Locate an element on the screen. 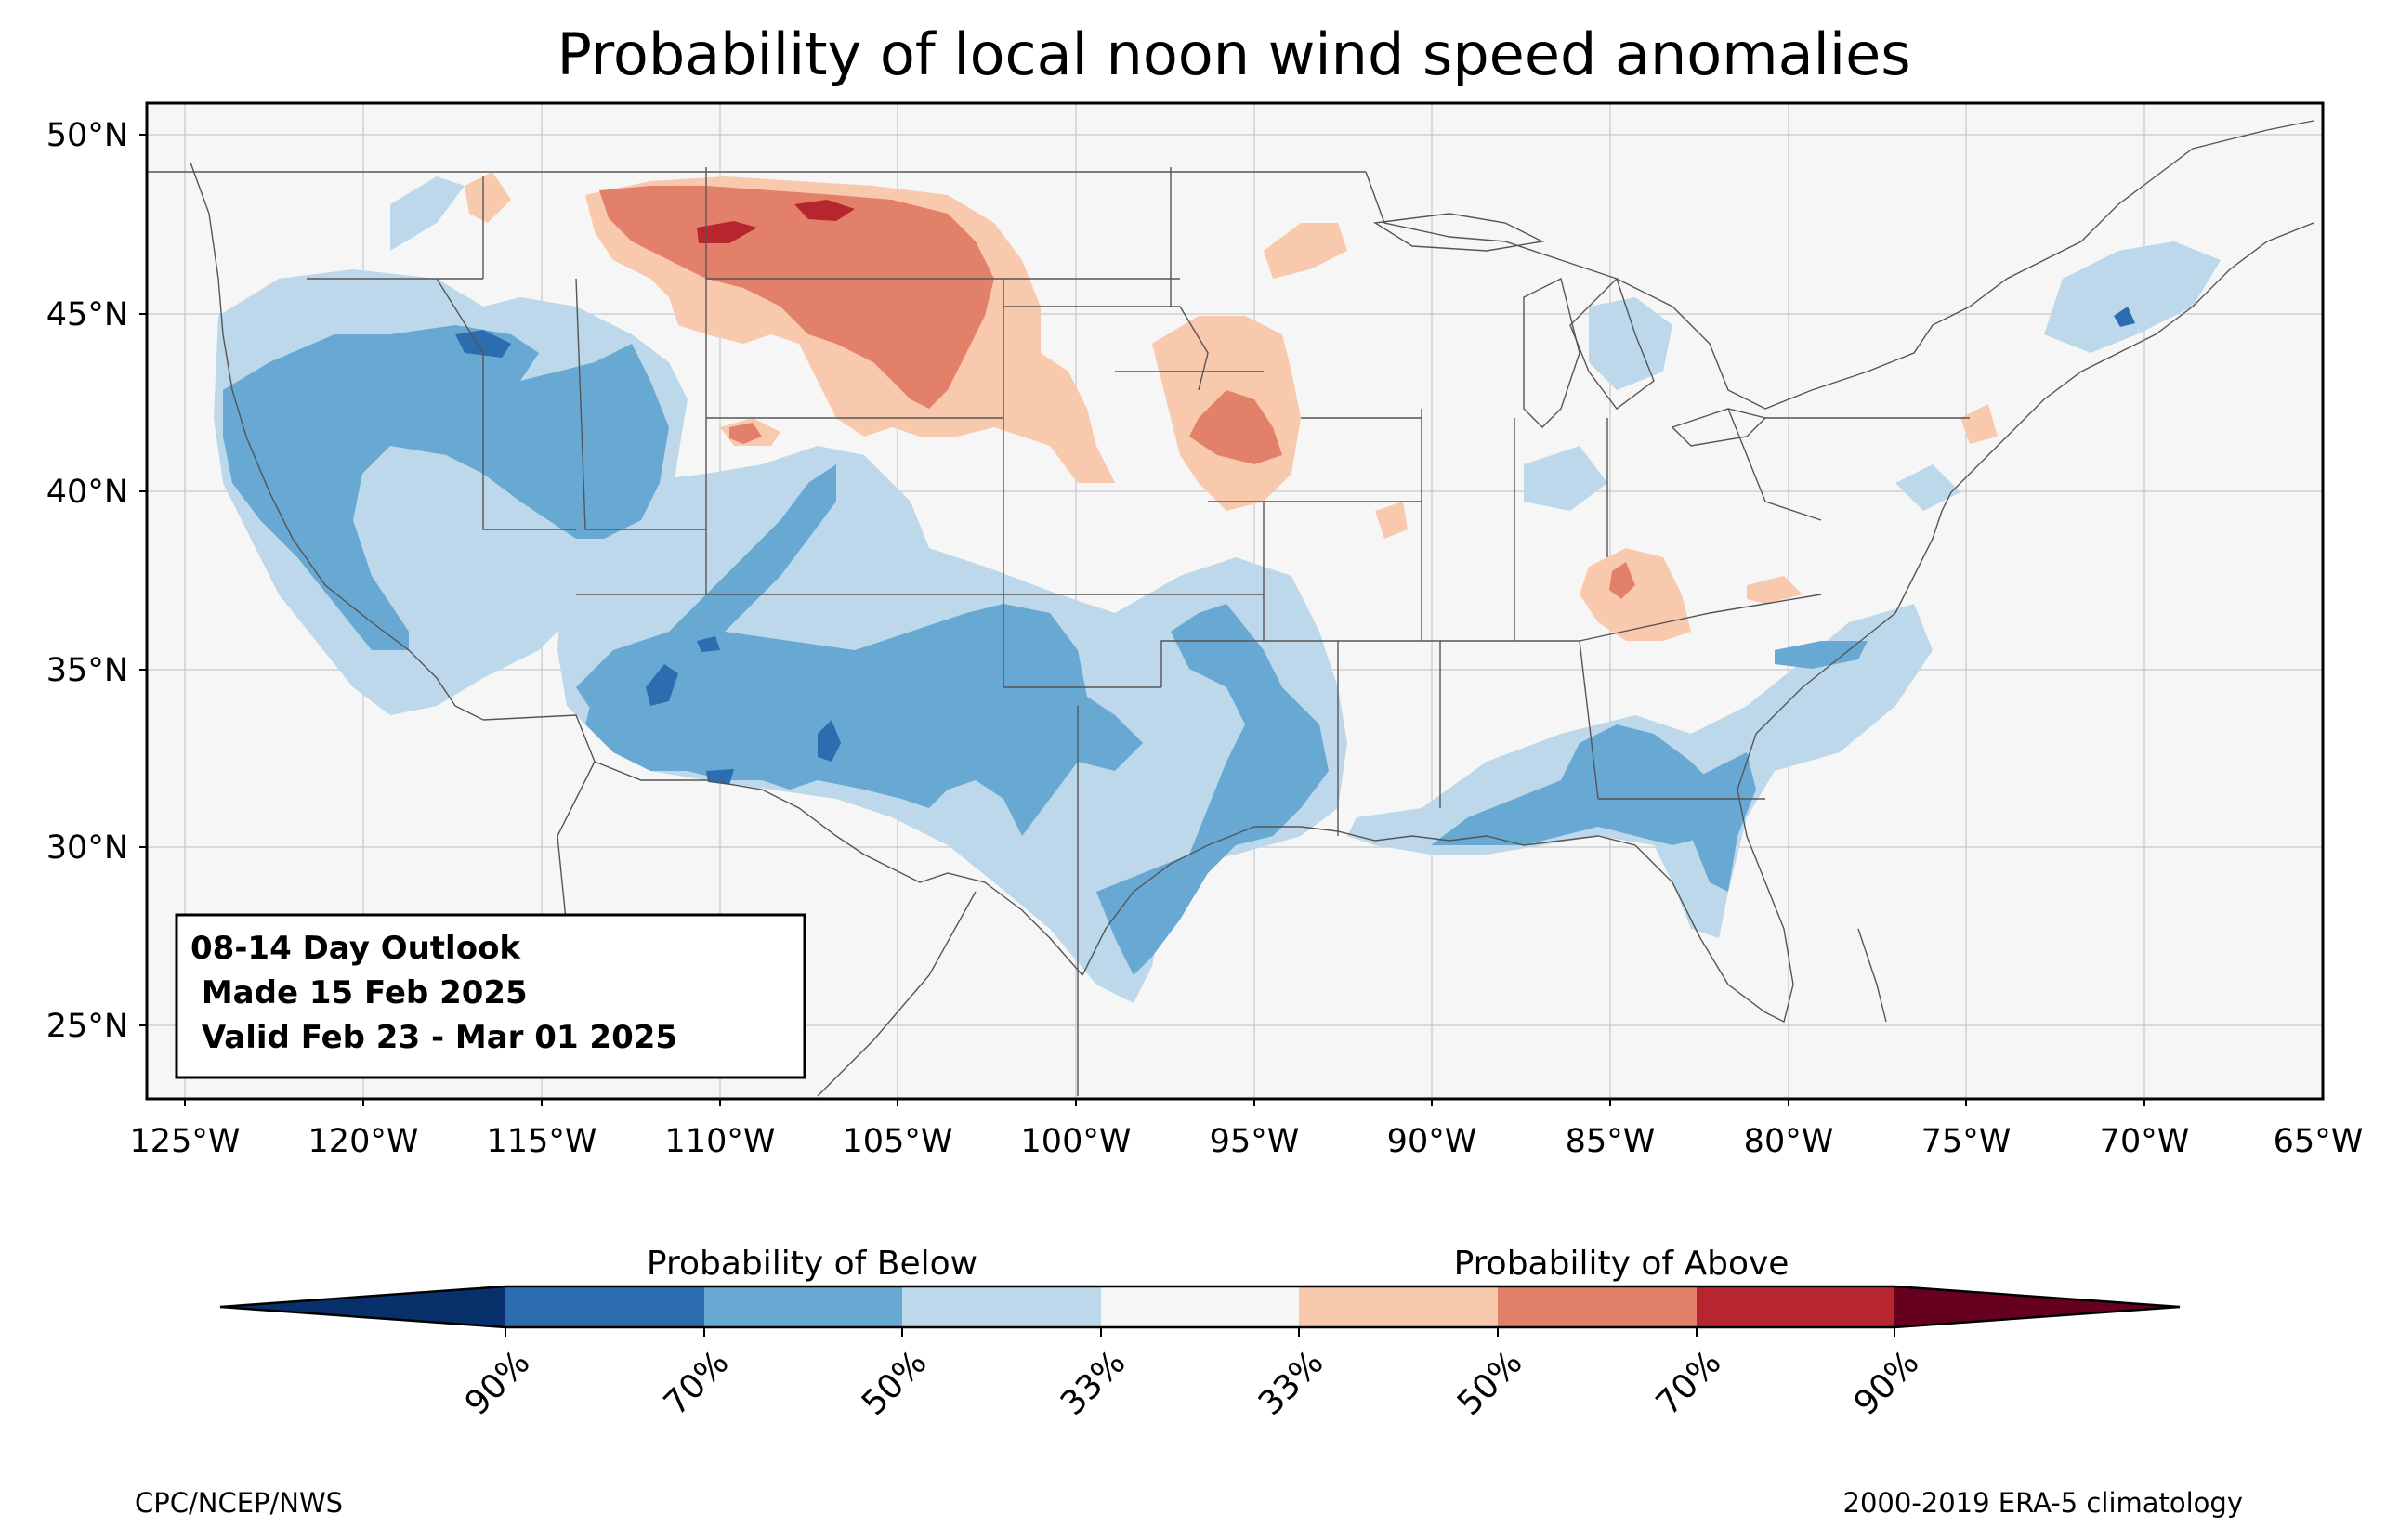  lon-tick-label: 85°W is located at coordinates (1611, 1141).